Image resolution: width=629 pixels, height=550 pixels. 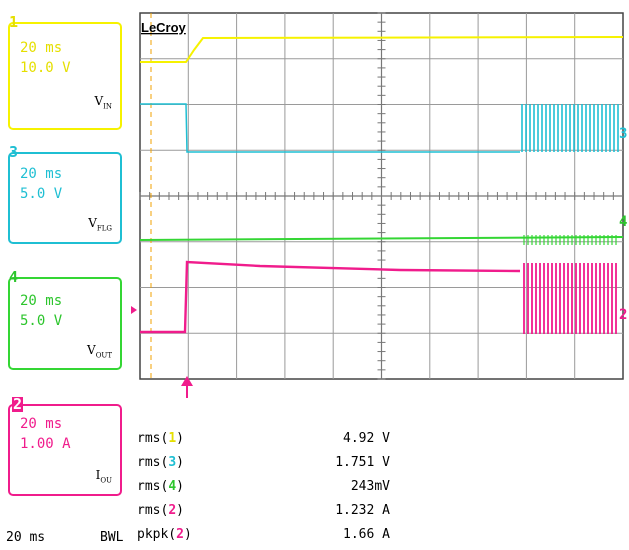 I want to click on brand-label: LeCroy, so click(x=164, y=27).